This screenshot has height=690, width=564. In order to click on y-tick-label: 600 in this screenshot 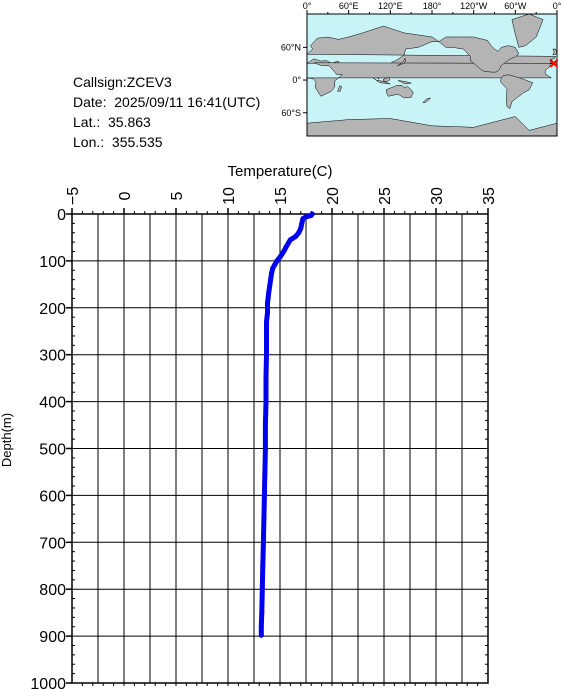, I will do `click(52, 496)`.